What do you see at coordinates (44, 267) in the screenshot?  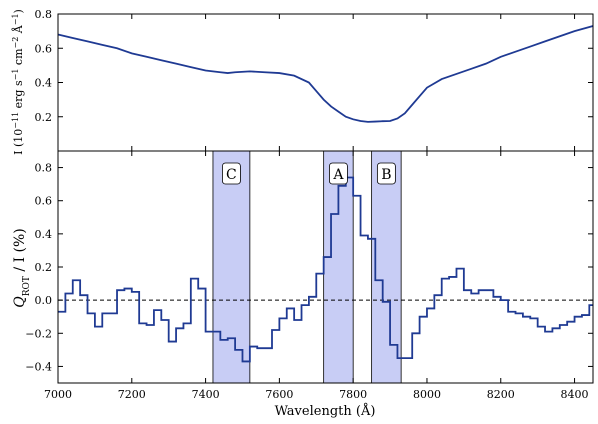 I see `bottom-ytick-label: 0.2` at bounding box center [44, 267].